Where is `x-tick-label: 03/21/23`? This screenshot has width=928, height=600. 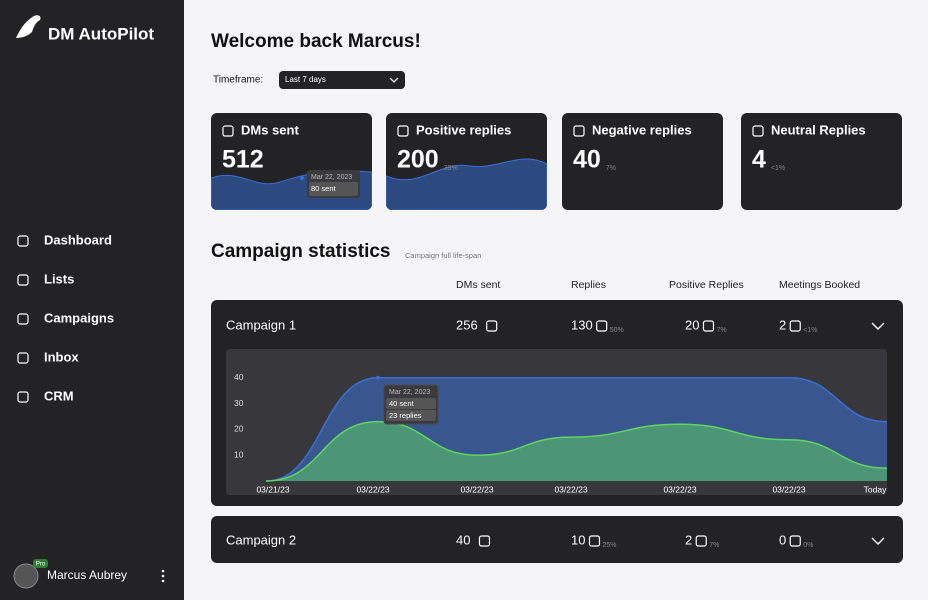 x-tick-label: 03/21/23 is located at coordinates (272, 489).